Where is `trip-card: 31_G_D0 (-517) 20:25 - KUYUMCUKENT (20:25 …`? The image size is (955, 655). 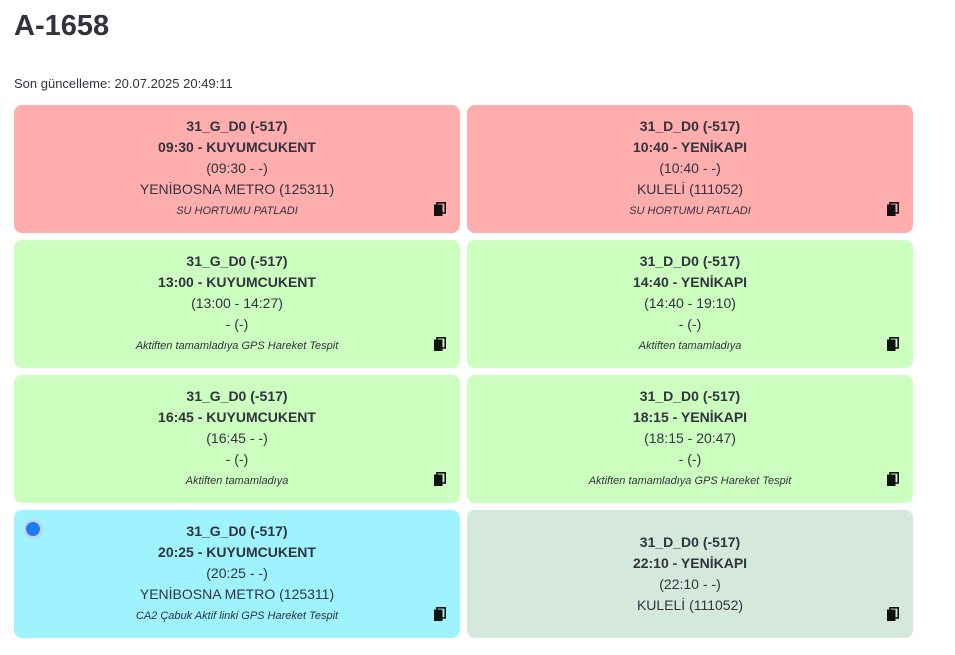
trip-card: 31_G_D0 (-517) 20:25 - KUYUMCUKENT (20:25 … is located at coordinates (237, 574).